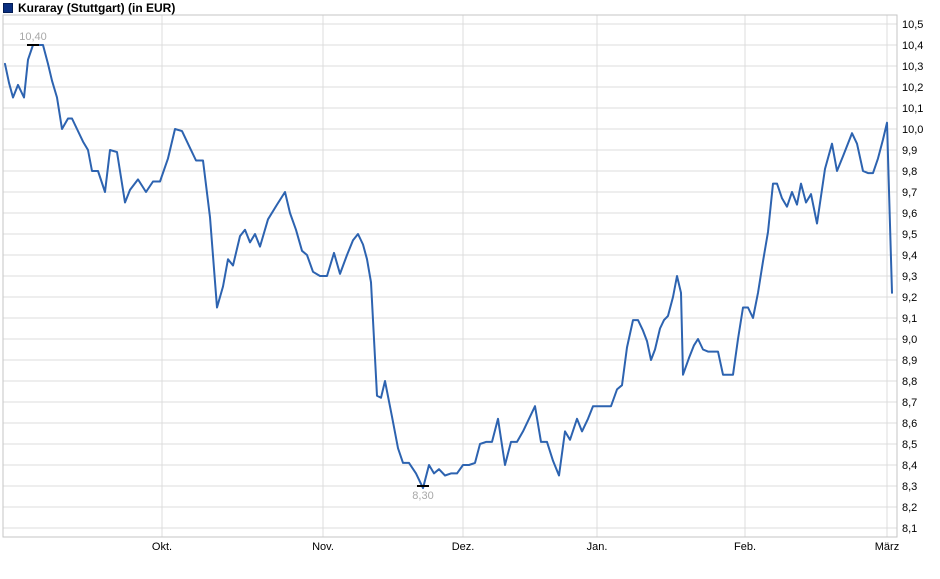  I want to click on y-axis-label: 9,8, so click(909, 172).